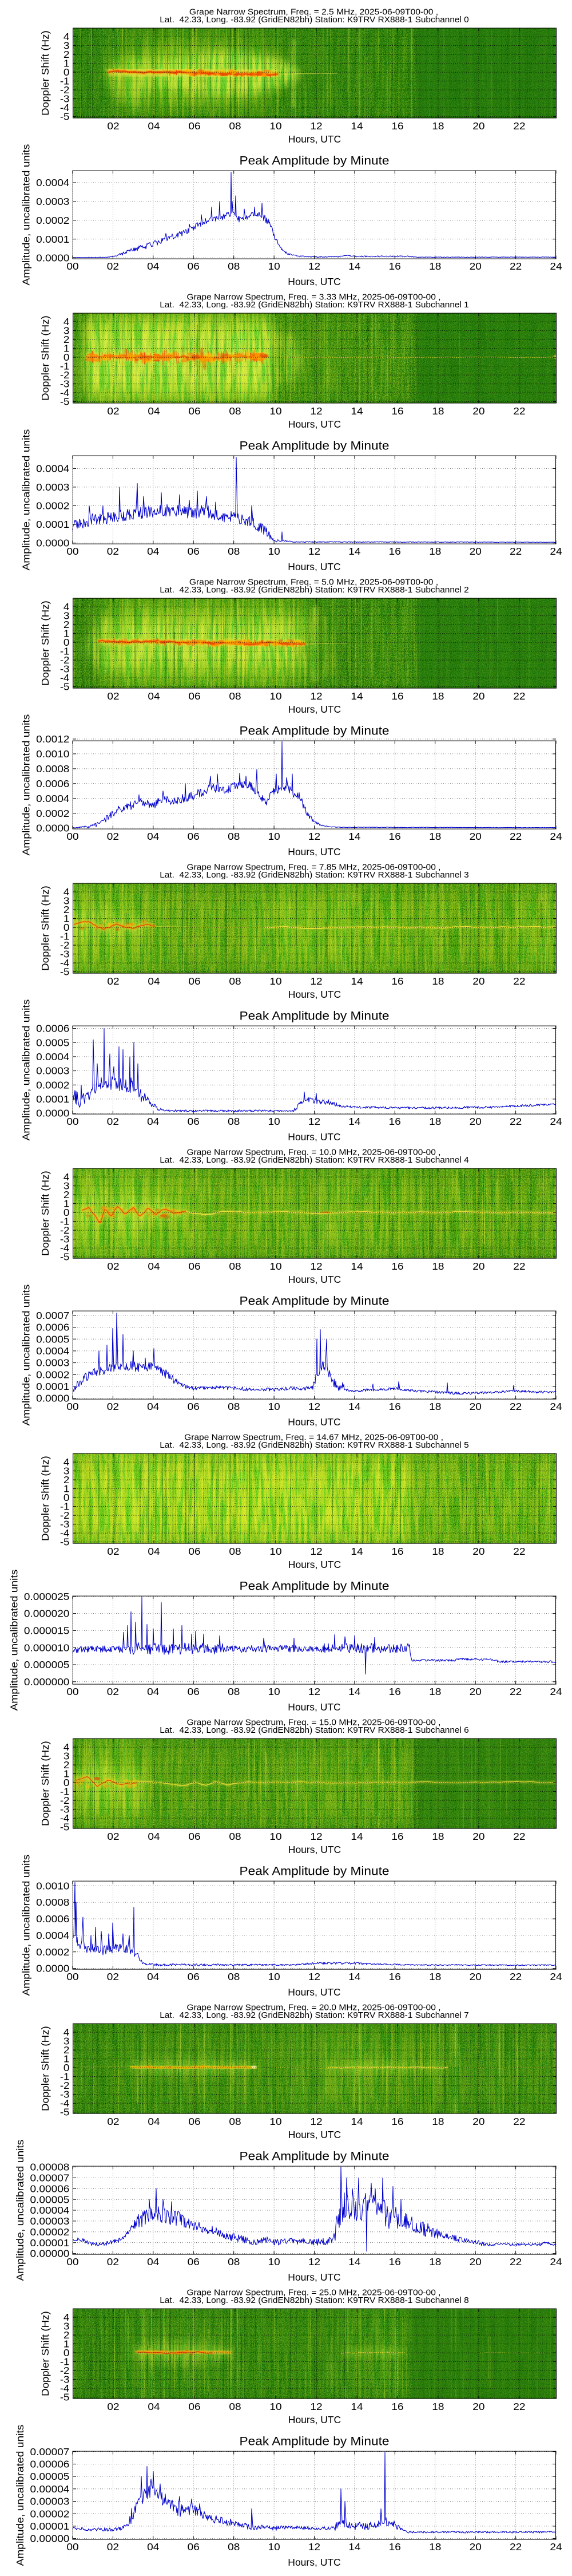  I want to click on svg-text: 0.0000, so click(53, 1113).